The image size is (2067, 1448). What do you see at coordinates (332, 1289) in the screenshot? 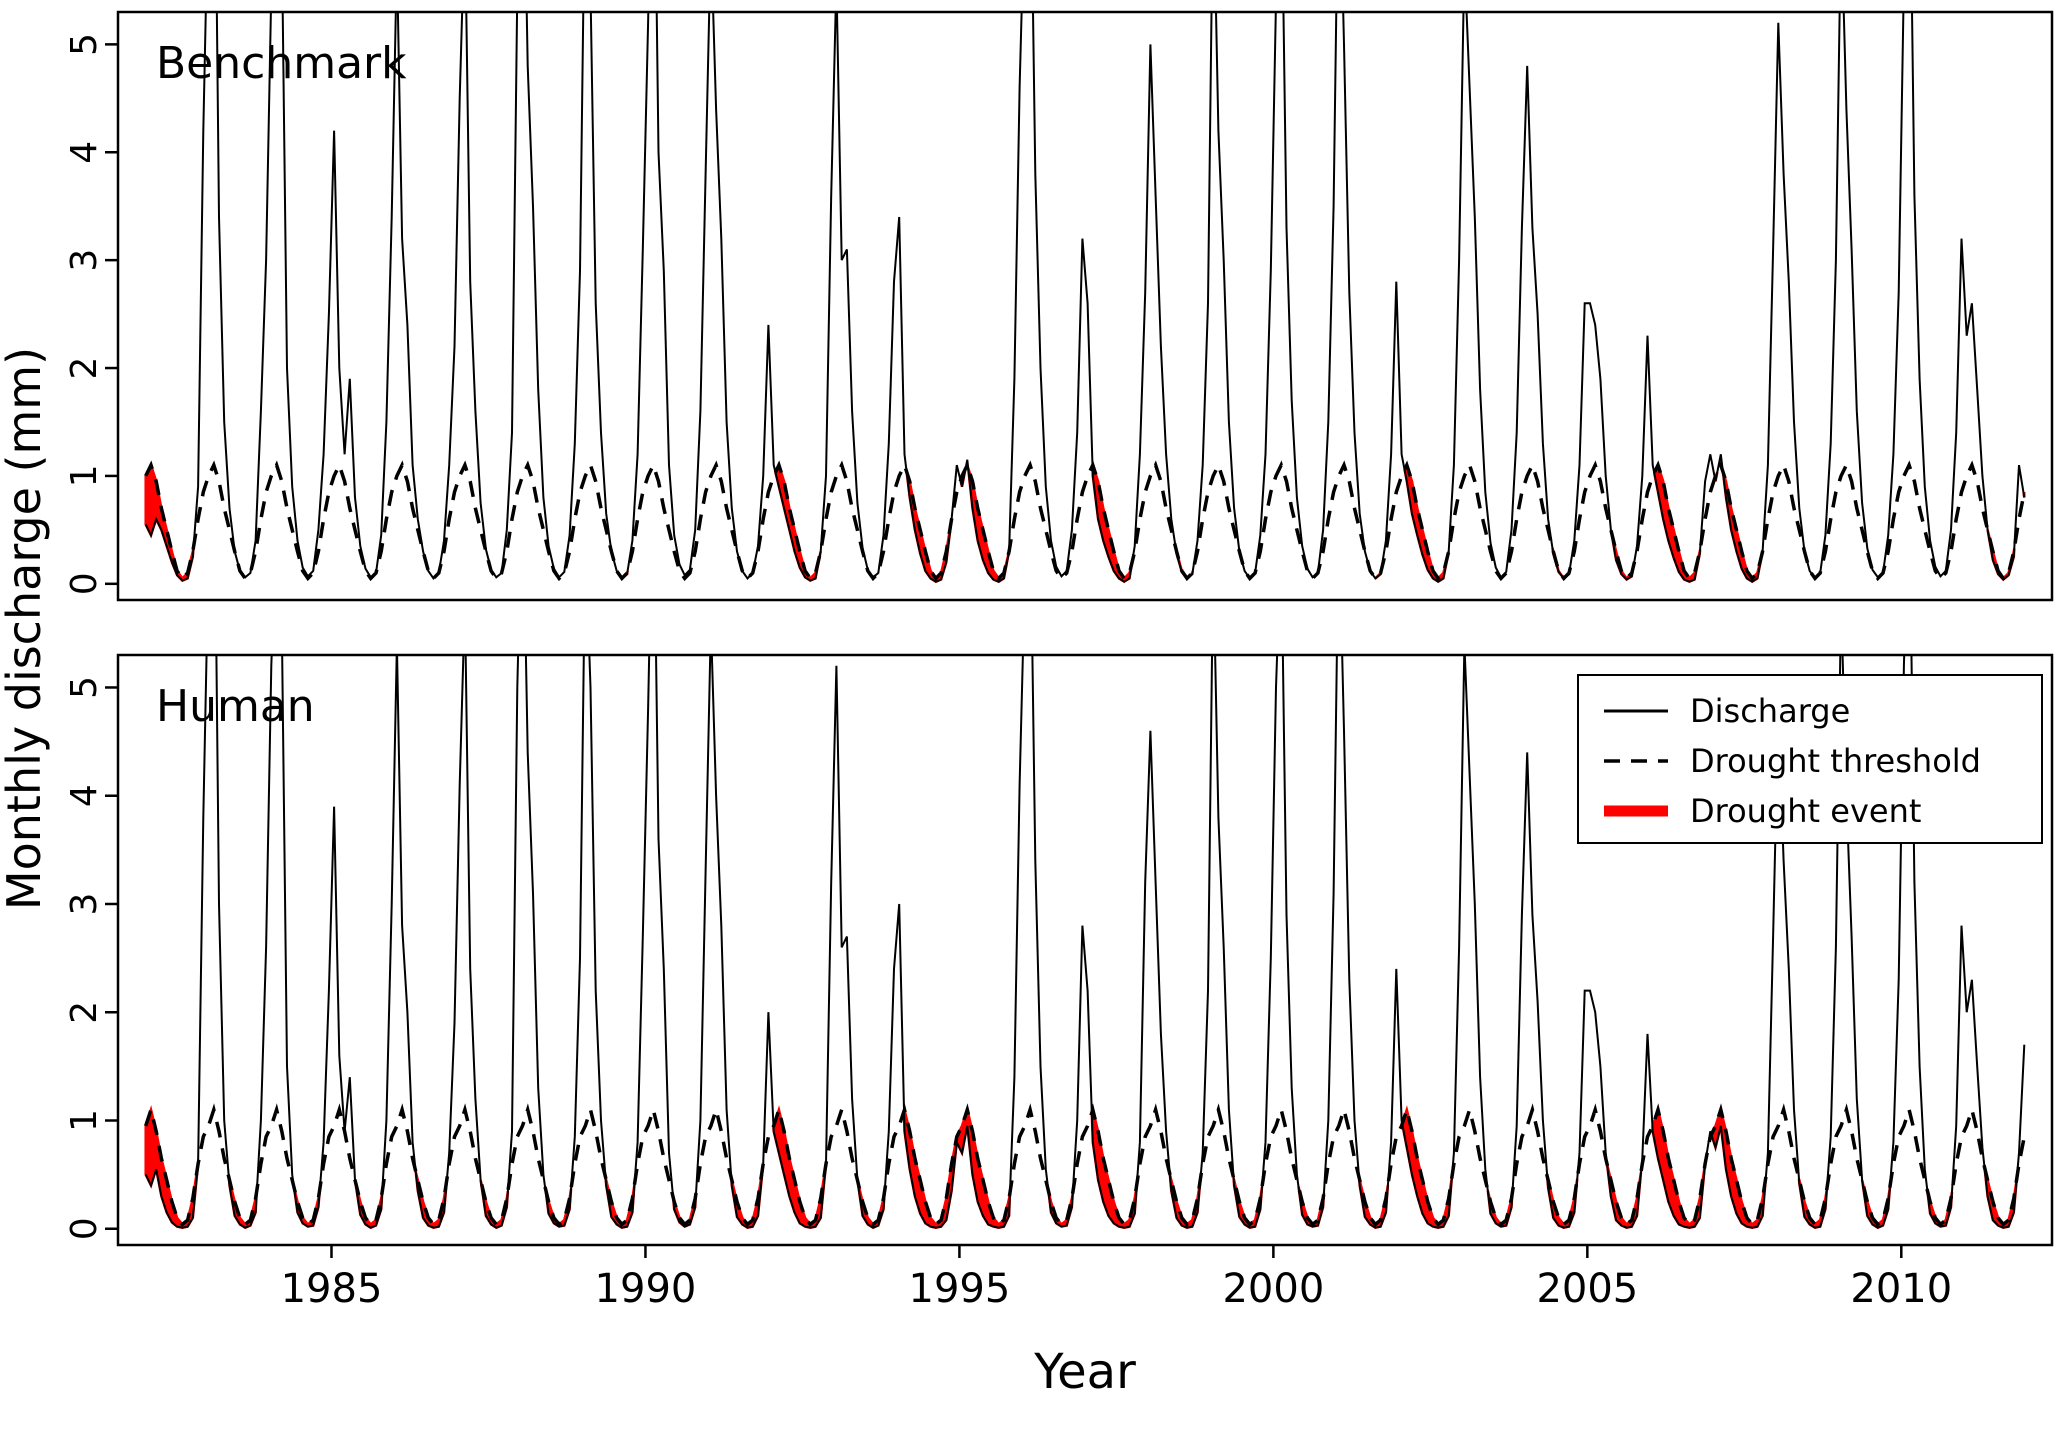
I see `x-tick-label: 1985` at bounding box center [332, 1289].